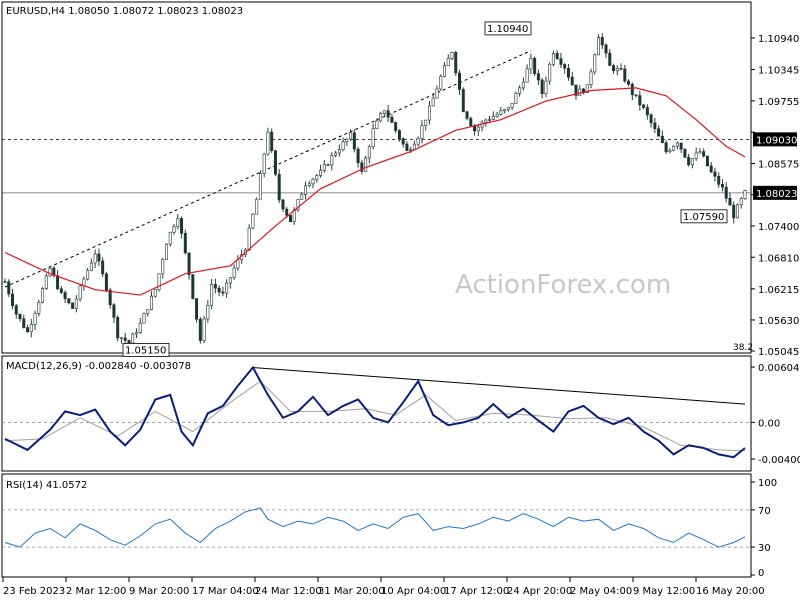 This screenshot has width=800, height=604. What do you see at coordinates (769, 423) in the screenshot?
I see `macd-tick-label: 0.00` at bounding box center [769, 423].